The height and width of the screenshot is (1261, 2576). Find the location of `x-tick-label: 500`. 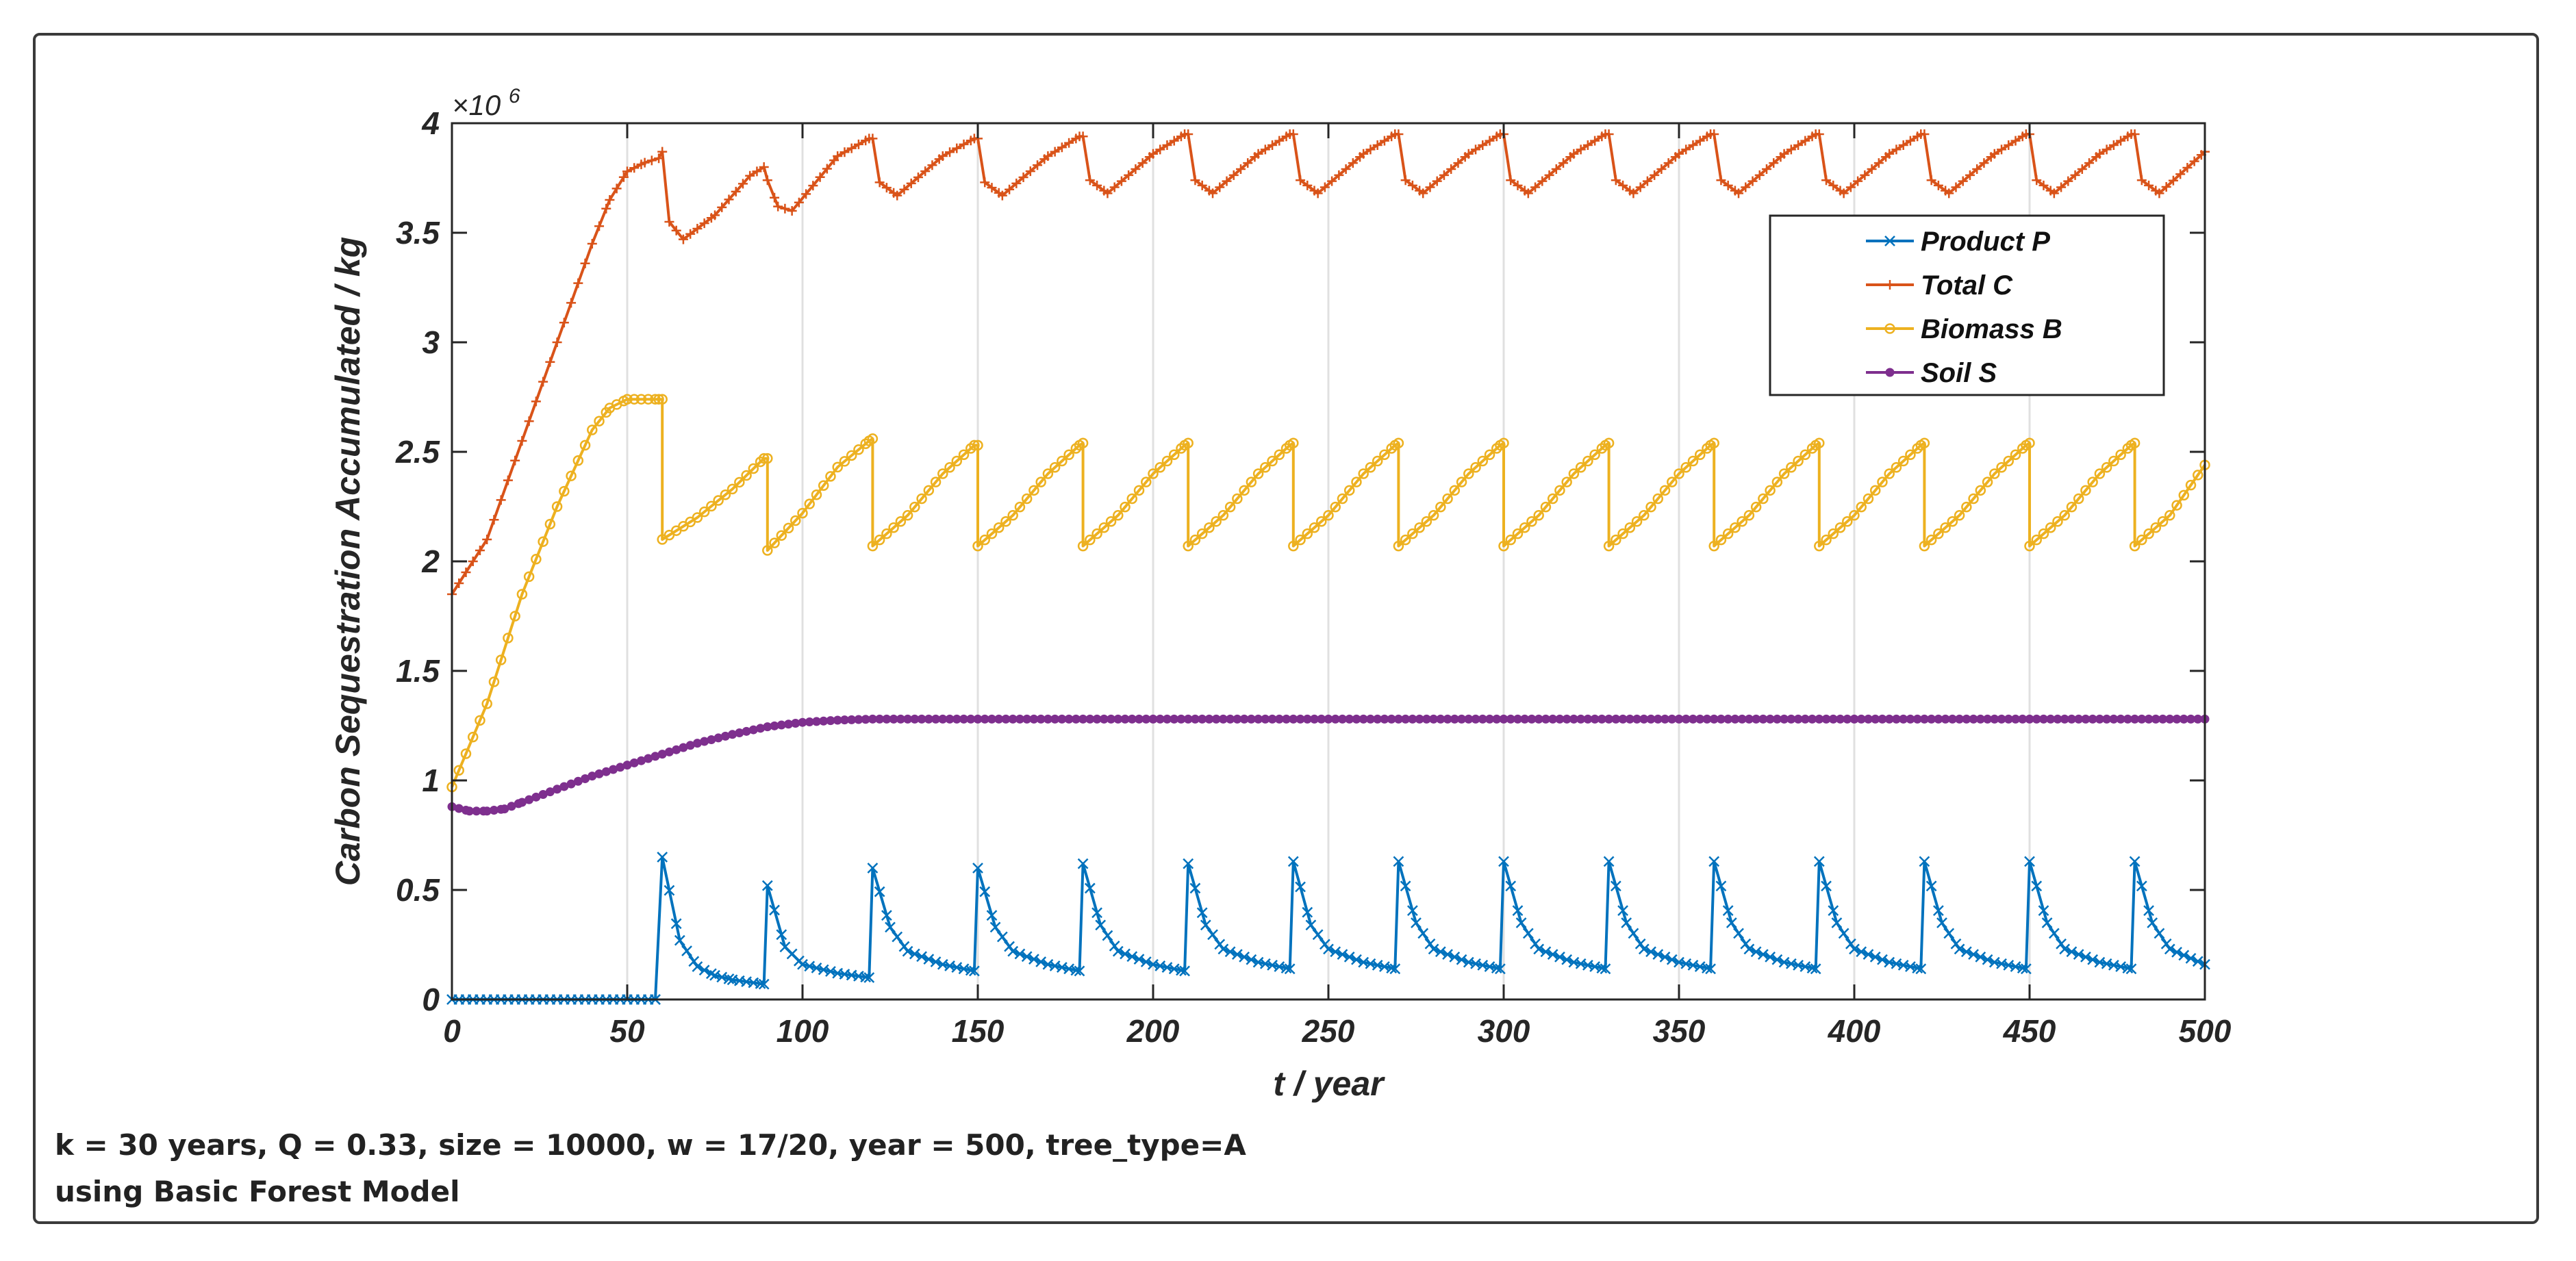

x-tick-label: 500 is located at coordinates (2205, 1031).